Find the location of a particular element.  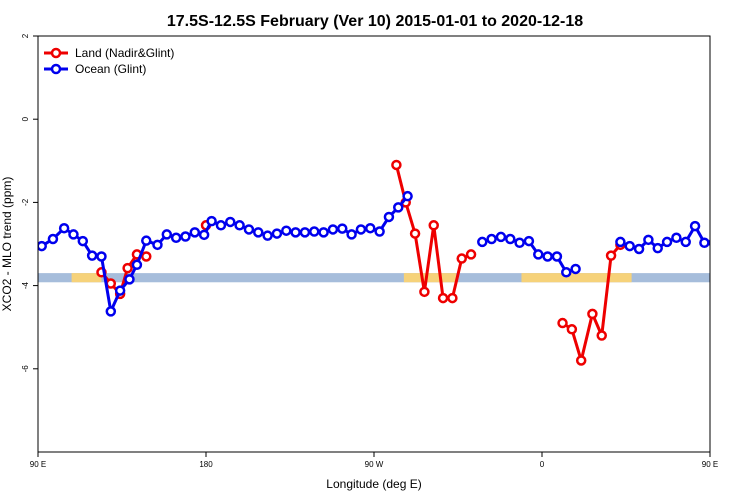

y-axis-label: XCO2 - MLO trend (ppm) is located at coordinates (7, 244).